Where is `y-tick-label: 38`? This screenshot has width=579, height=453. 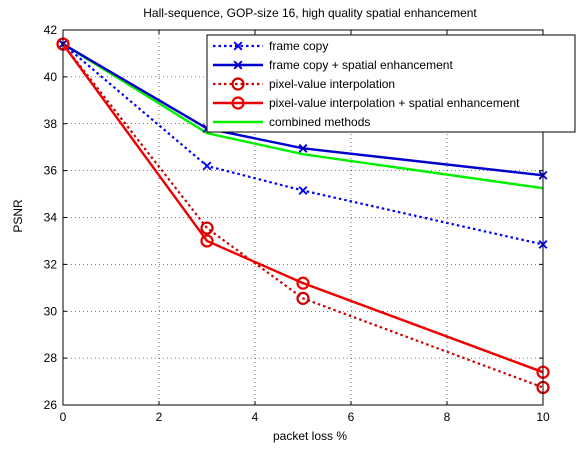
y-tick-label: 38 is located at coordinates (51, 124).